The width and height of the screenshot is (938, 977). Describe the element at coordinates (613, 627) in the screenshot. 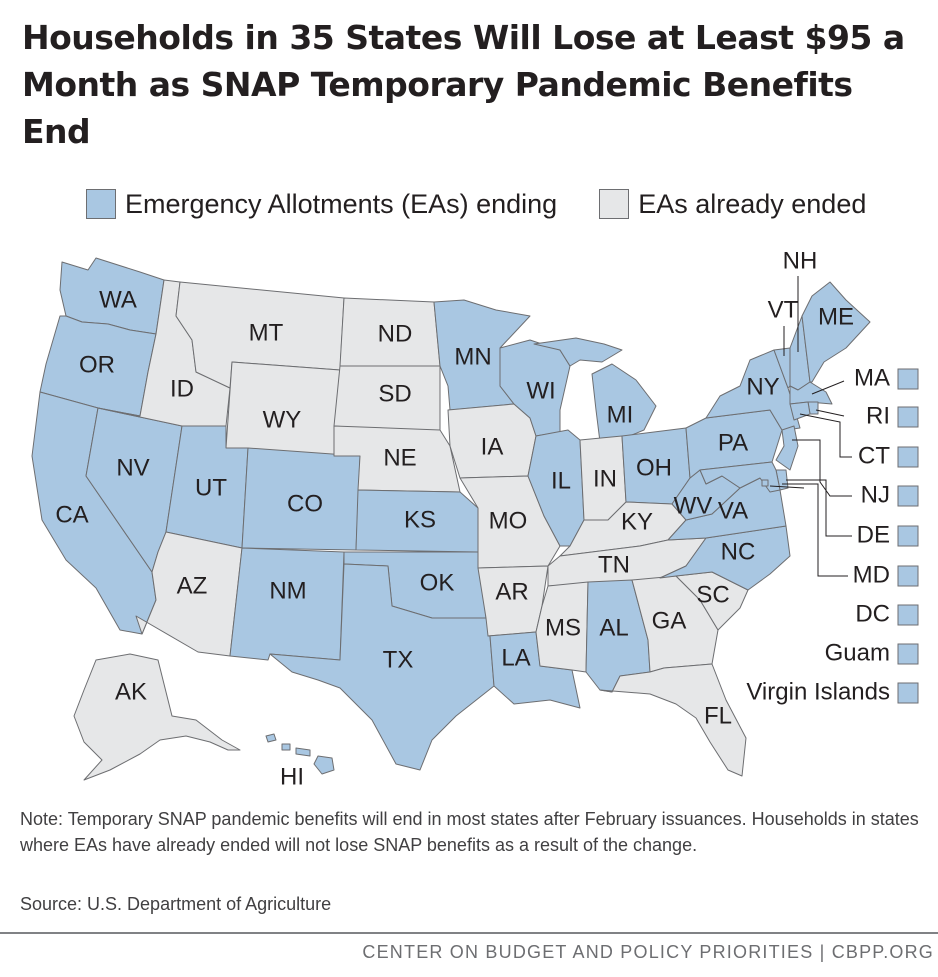

I see `state-label-al: AL` at that location.